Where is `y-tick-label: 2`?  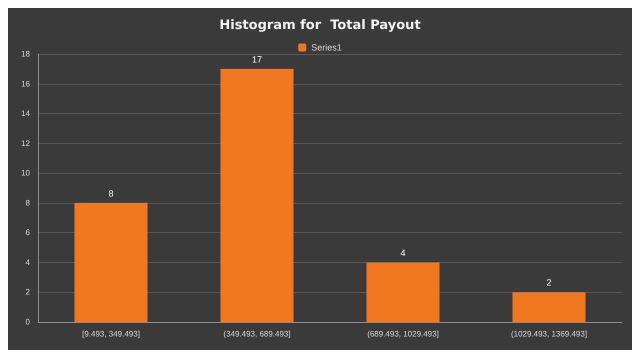 y-tick-label: 2 is located at coordinates (28, 292).